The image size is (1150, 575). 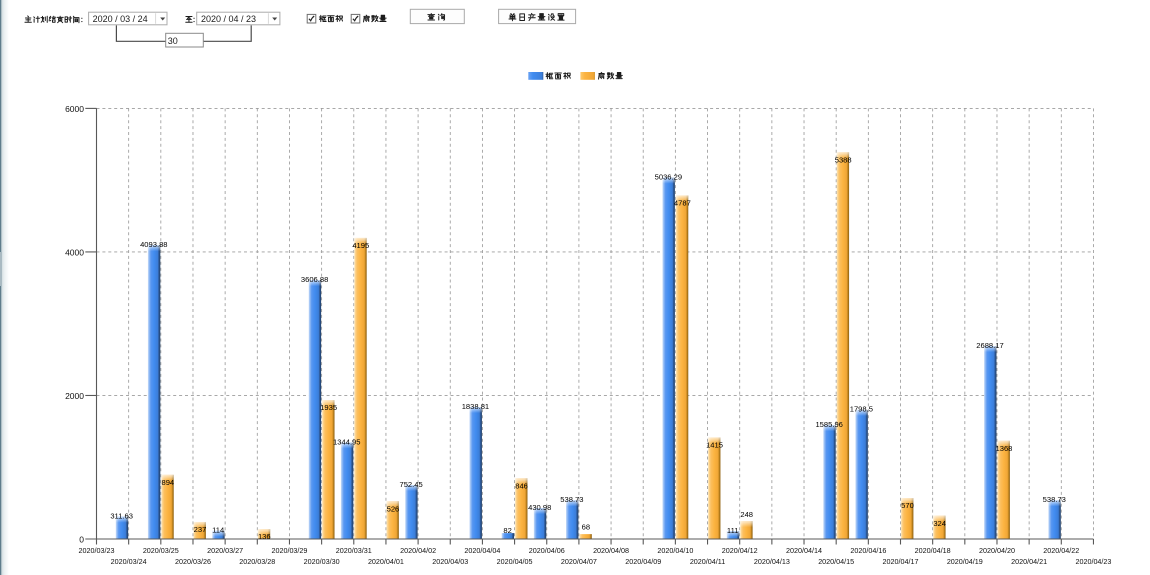 What do you see at coordinates (257, 561) in the screenshot?
I see `svg-text: 2020/03/28` at bounding box center [257, 561].